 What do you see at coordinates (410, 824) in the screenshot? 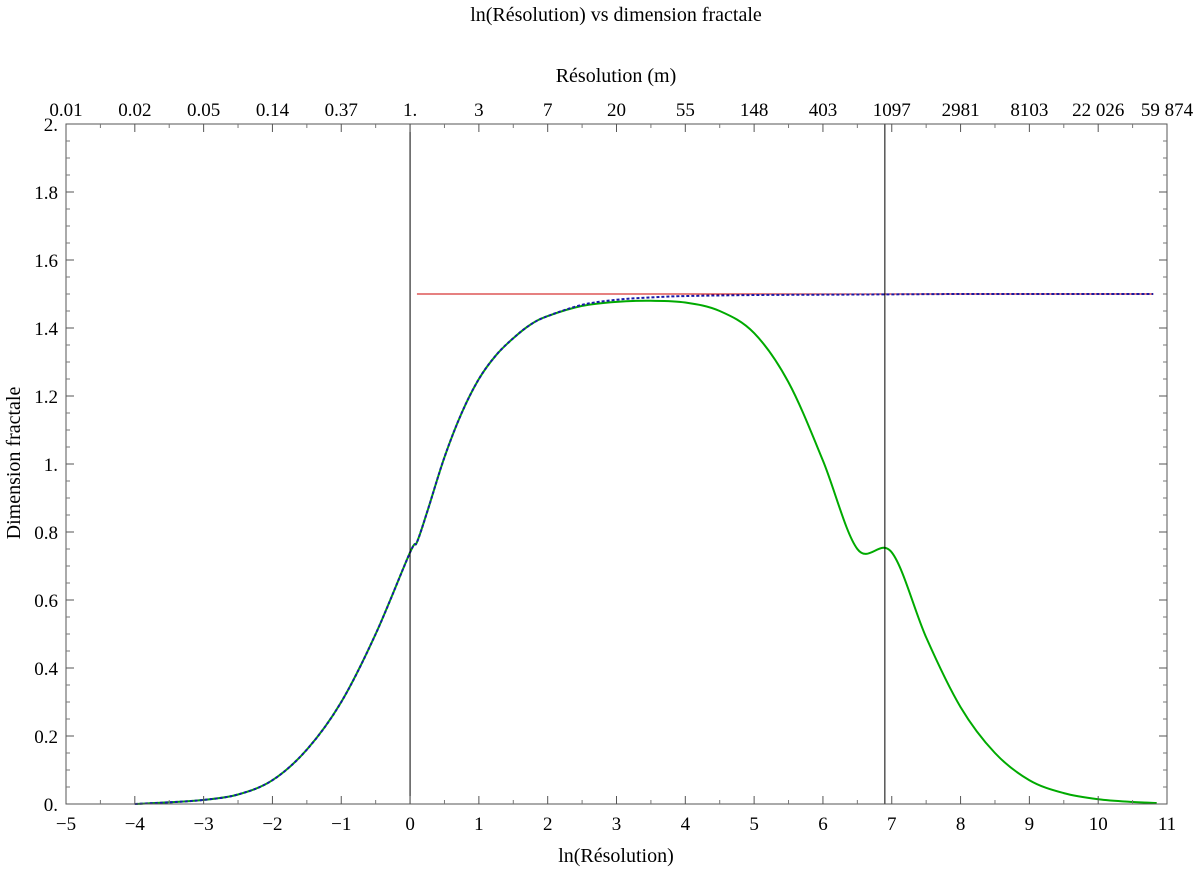
I see `x-tick-label: 0` at bounding box center [410, 824].